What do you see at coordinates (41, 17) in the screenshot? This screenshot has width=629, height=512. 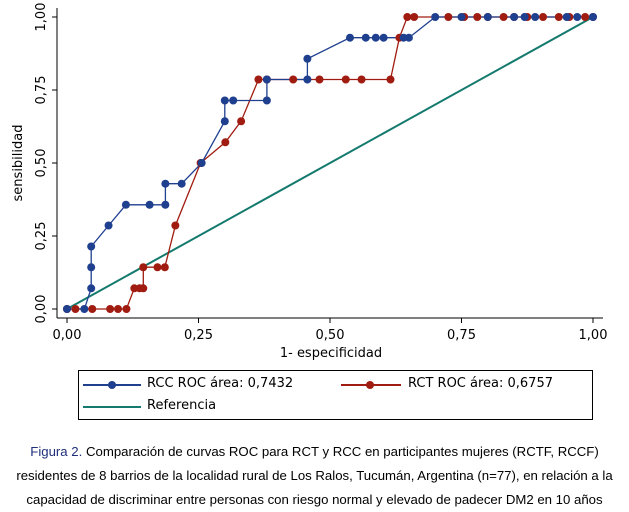 I see `y-tick-label: 1,00` at bounding box center [41, 17].